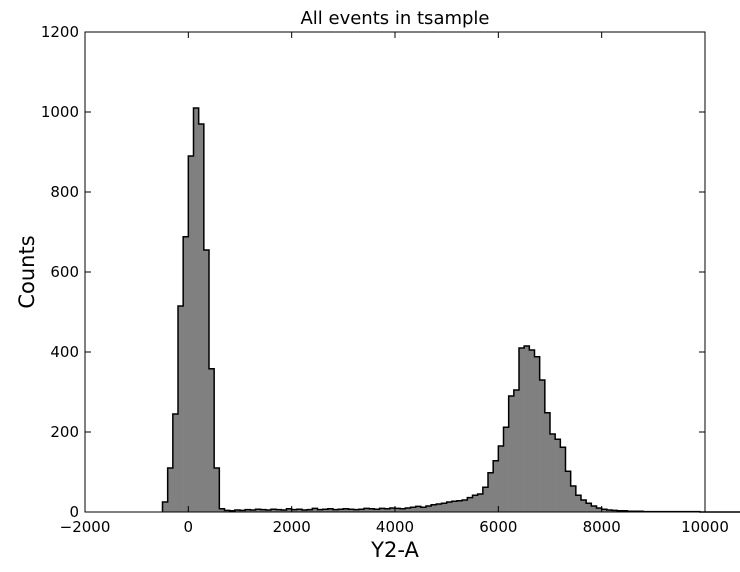 This screenshot has width=740, height=572. Describe the element at coordinates (705, 527) in the screenshot. I see `x-tick-label: 10000` at that location.